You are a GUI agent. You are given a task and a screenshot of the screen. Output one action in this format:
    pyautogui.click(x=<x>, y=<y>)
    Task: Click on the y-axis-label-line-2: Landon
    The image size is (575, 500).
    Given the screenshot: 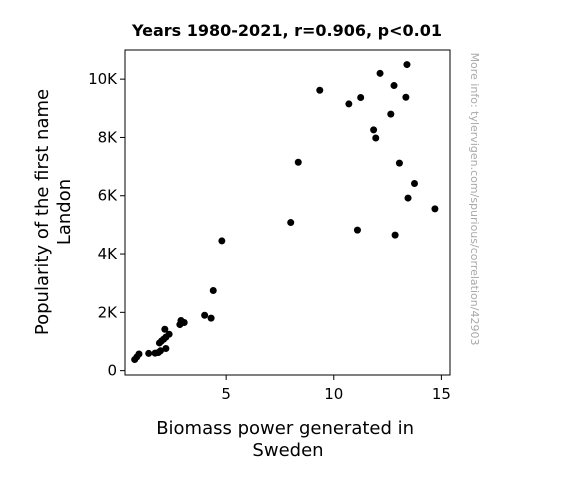 What is the action you would take?
    pyautogui.click(x=64, y=212)
    